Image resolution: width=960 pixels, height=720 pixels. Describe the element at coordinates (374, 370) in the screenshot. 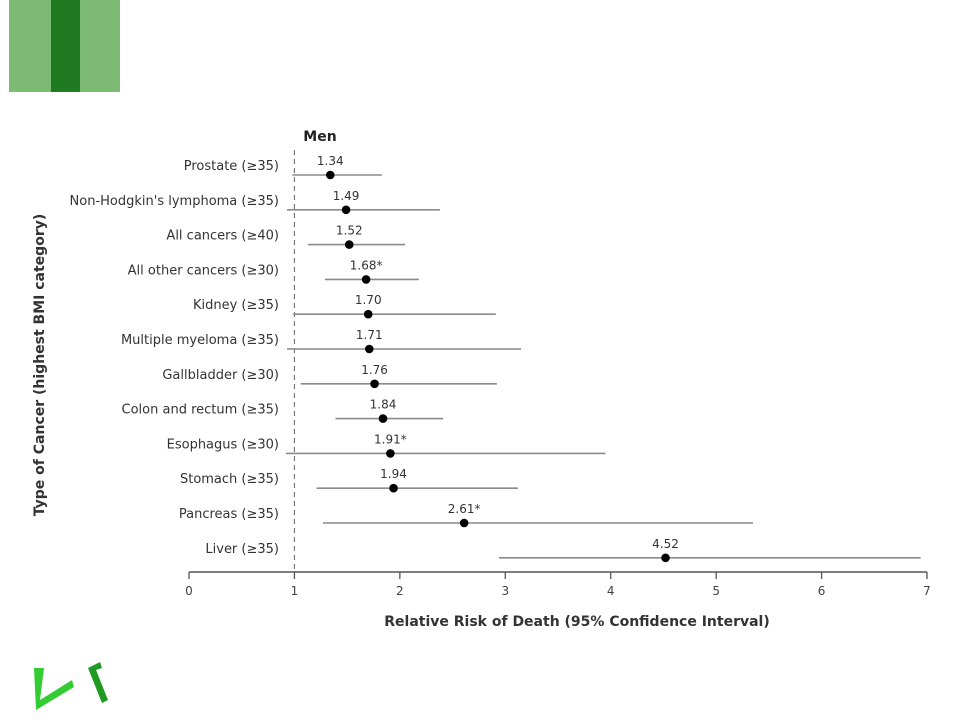

I see `estimate-label: 1.76` at that location.